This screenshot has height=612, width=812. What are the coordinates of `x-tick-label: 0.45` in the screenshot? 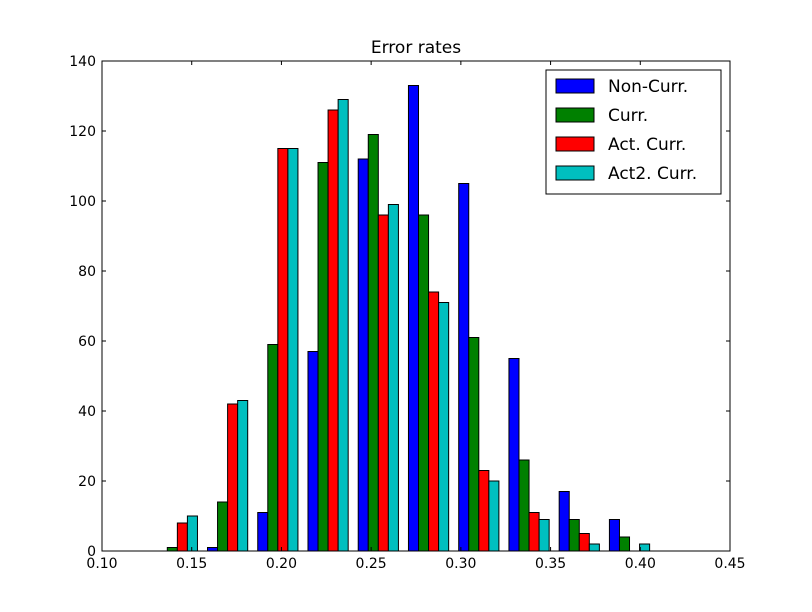 It's located at (729, 564).